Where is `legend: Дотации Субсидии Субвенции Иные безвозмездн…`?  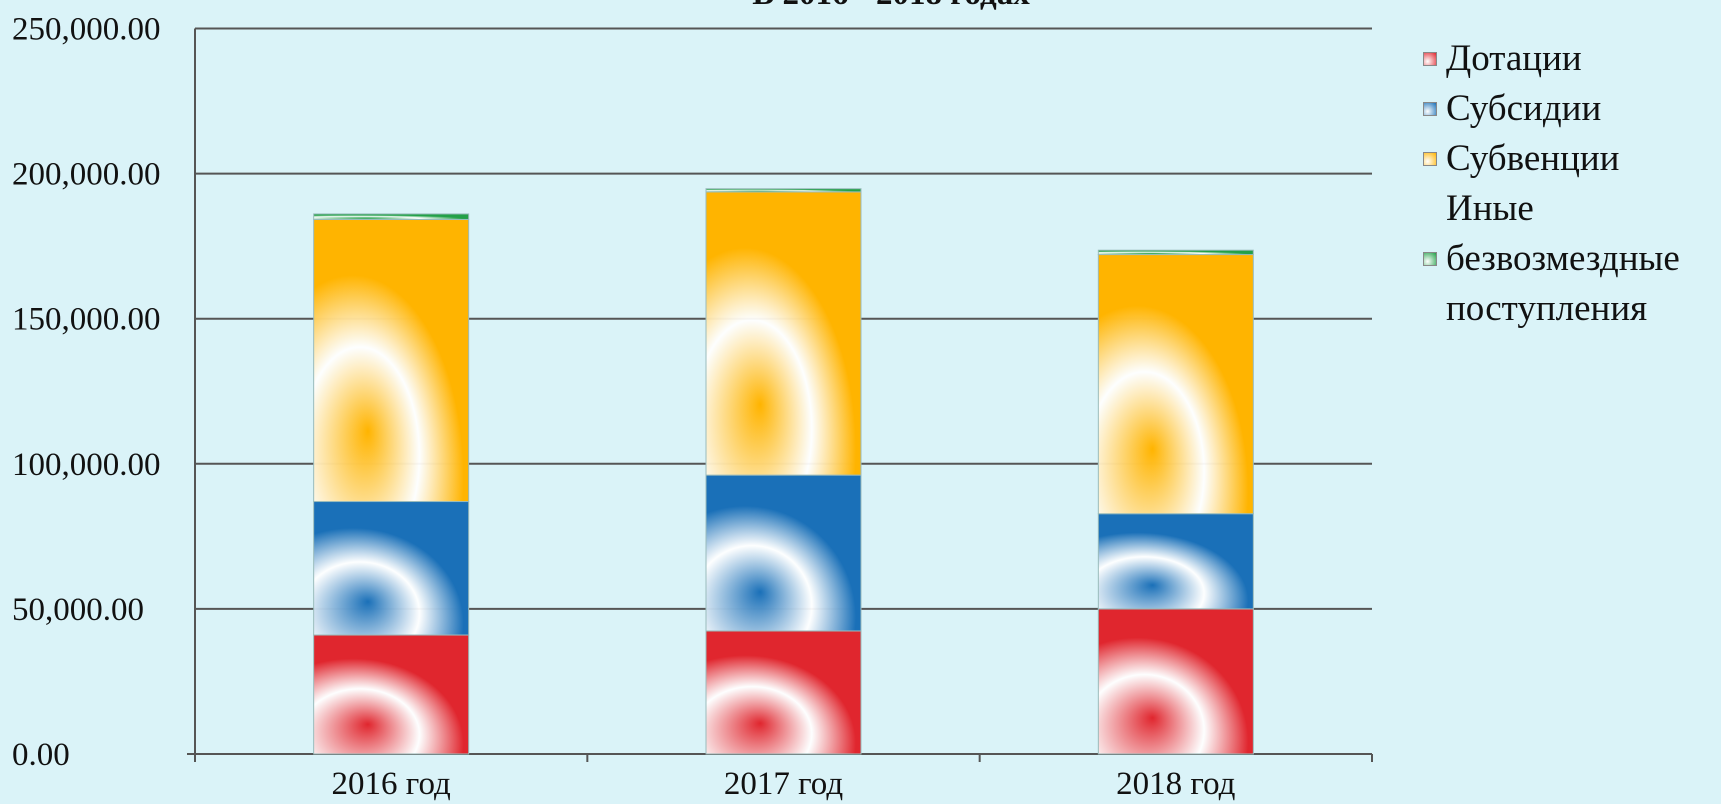
legend: Дотации Субсидии Субвенции Иные безвозмездн… is located at coordinates (1570, 184).